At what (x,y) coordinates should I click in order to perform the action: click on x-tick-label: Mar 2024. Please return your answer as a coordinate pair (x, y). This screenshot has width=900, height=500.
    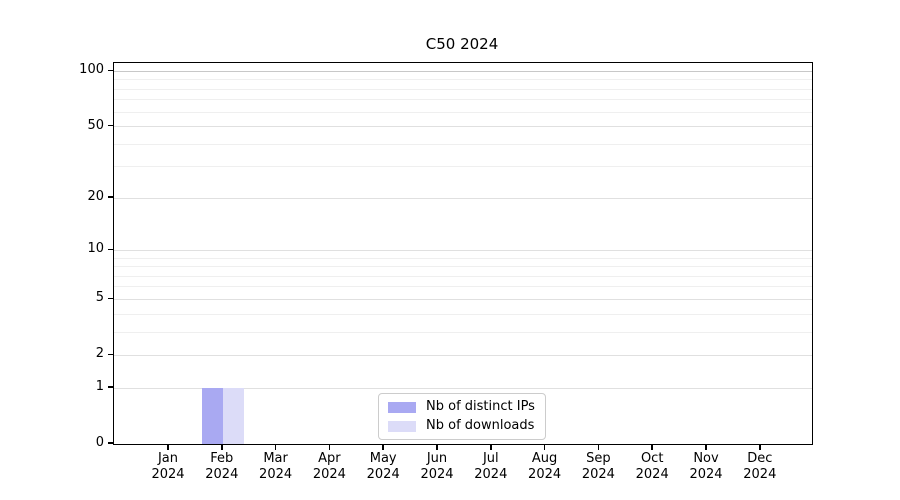
    Looking at the image, I should click on (276, 467).